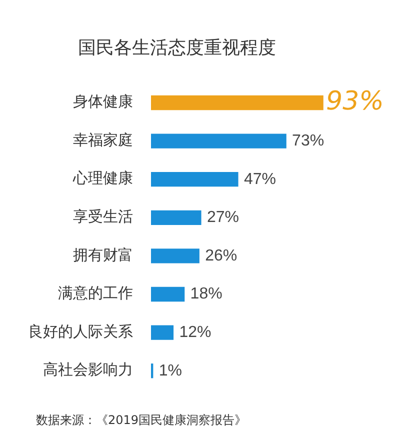 The image size is (402, 446). What do you see at coordinates (80, 331) in the screenshot?
I see `y-tick-label: 良好的人际关系` at bounding box center [80, 331].